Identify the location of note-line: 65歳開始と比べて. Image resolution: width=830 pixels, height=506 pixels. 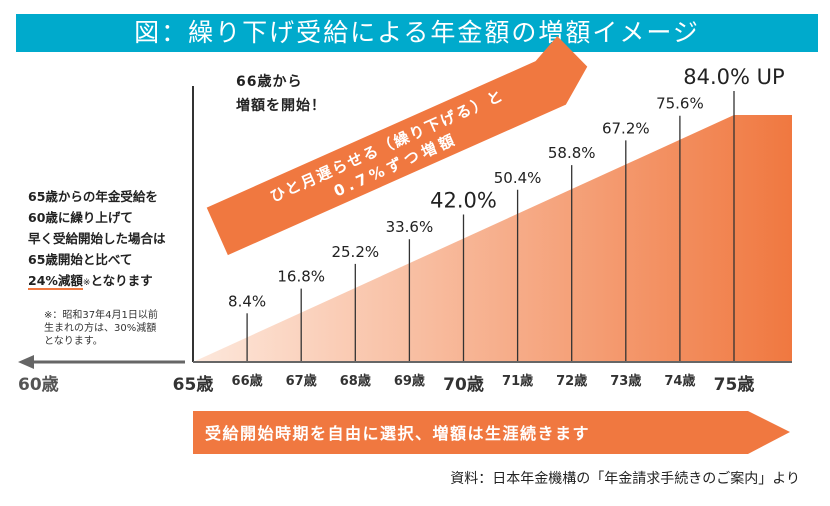
(80, 259).